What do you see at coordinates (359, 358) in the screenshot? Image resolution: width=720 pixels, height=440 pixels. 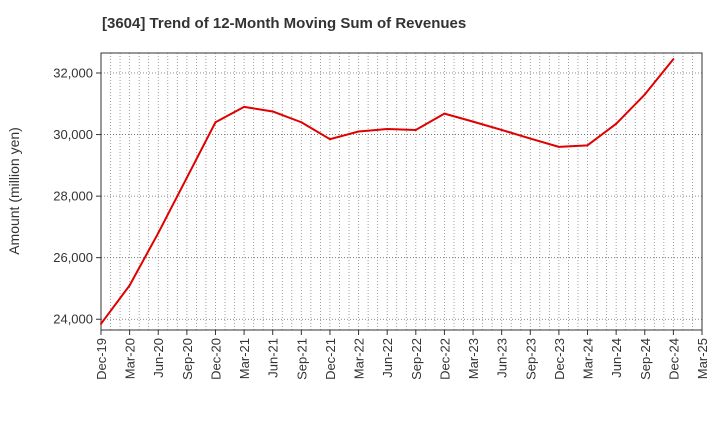 I see `x-tick-label: Mar-22` at bounding box center [359, 358].